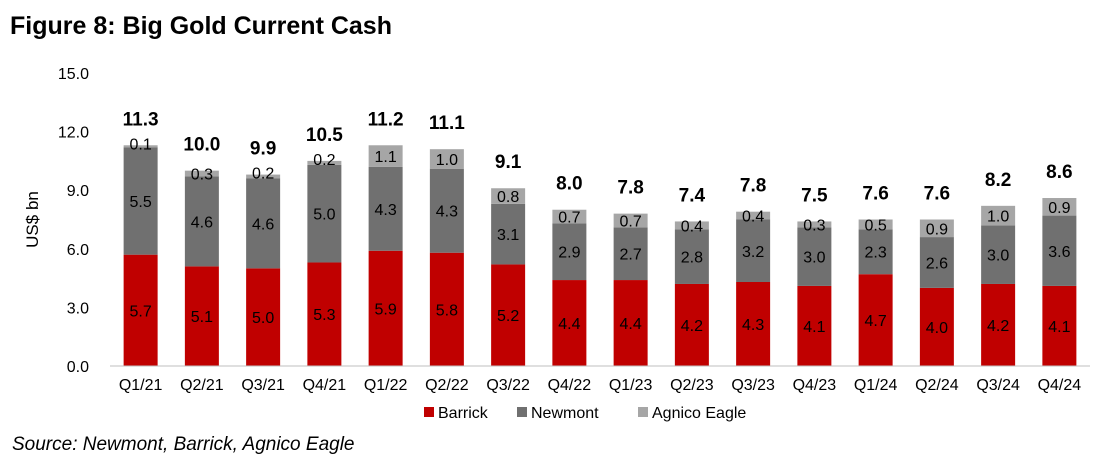 This screenshot has width=1098, height=467. Describe the element at coordinates (263, 149) in the screenshot. I see `total-value-label: 9.9` at that location.